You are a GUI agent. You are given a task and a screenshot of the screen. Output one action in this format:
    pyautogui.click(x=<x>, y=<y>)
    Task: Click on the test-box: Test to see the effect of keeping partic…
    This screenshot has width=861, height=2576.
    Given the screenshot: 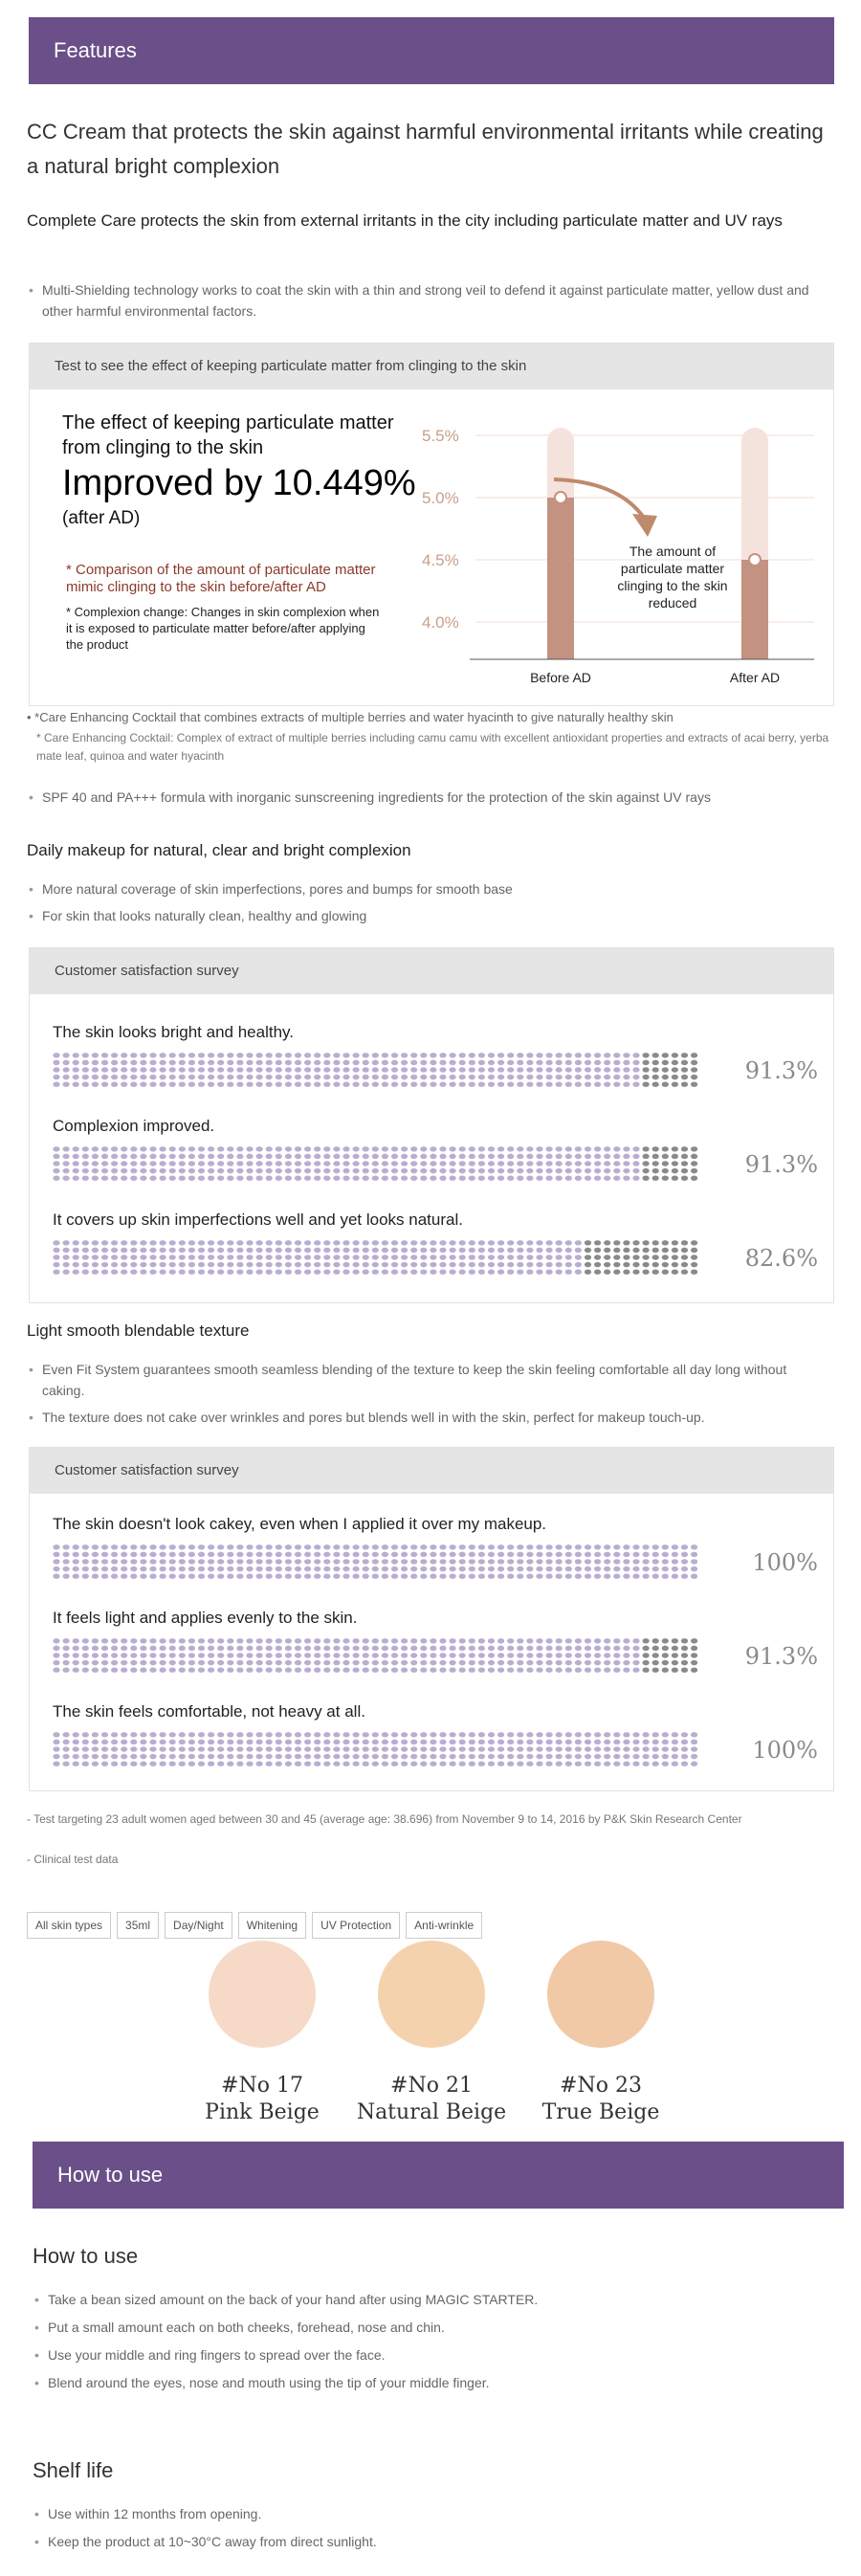 What is the action you would take?
    pyautogui.click(x=432, y=524)
    